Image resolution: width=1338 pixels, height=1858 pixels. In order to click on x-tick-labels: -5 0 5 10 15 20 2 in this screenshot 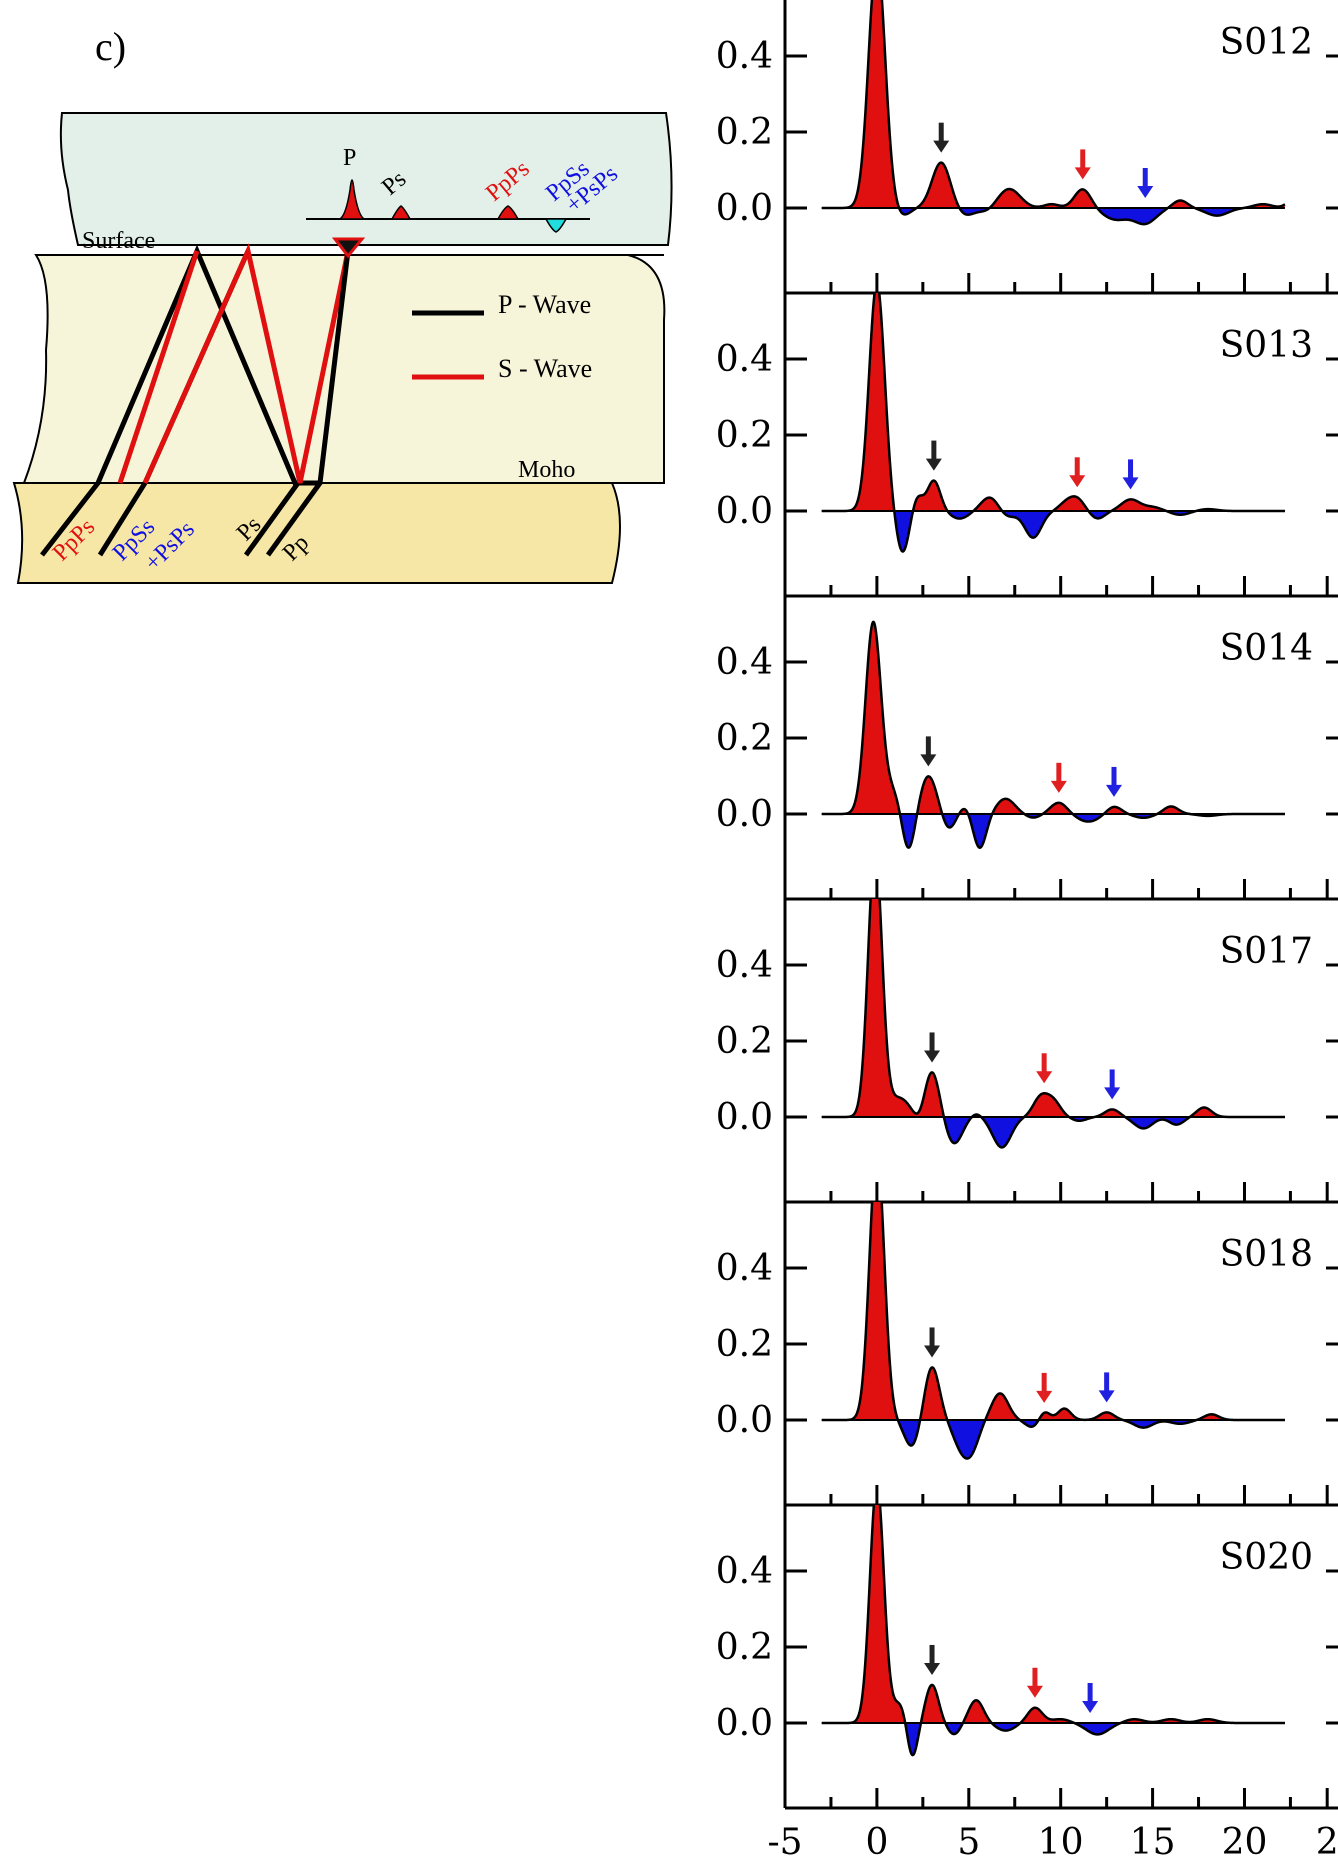, I will do `click(1052, 1840)`.